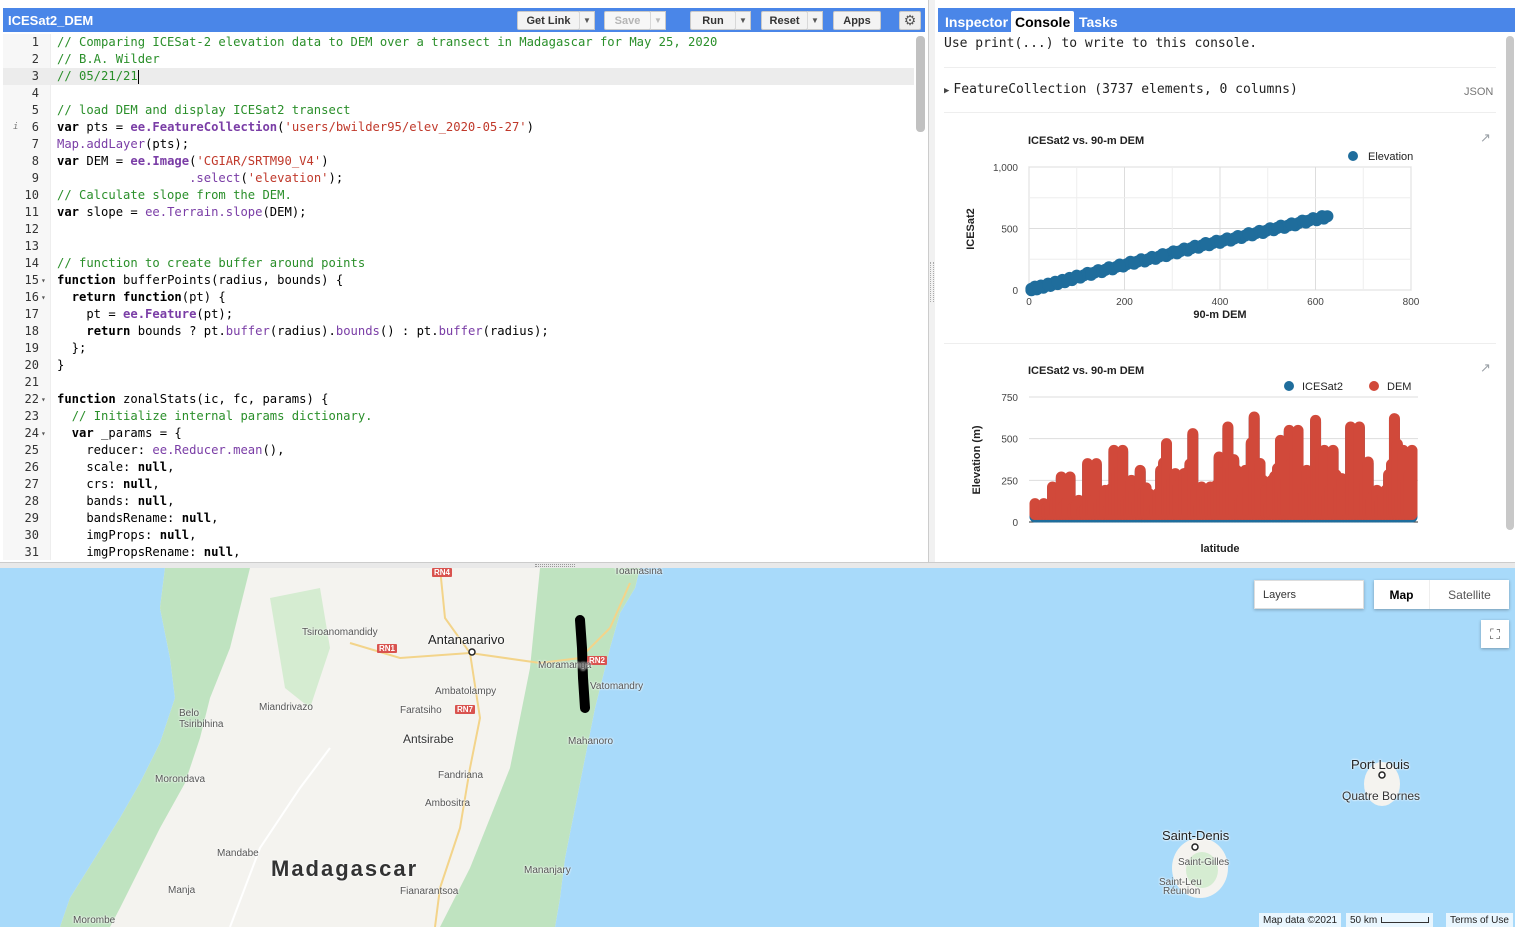 This screenshot has width=1515, height=927. What do you see at coordinates (548, 20) in the screenshot?
I see `get-link-button: Get Link` at bounding box center [548, 20].